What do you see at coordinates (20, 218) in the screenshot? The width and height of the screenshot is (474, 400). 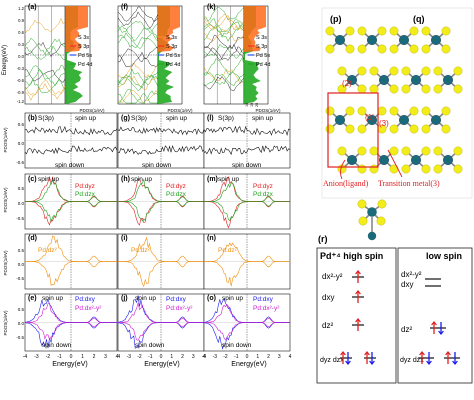 I see `row-y-tick: -0.5` at bounding box center [20, 218].